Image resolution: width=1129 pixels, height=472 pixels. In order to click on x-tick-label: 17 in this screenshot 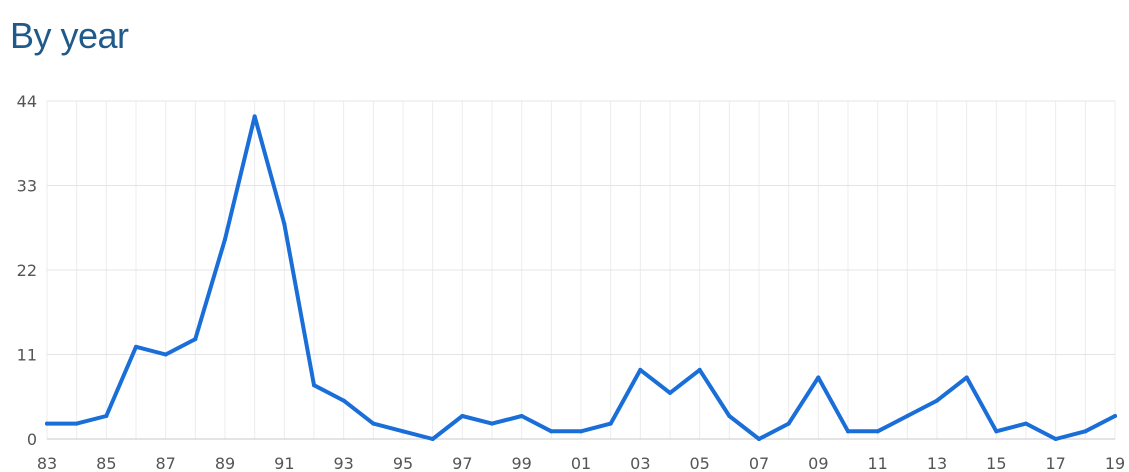, I will do `click(1055, 463)`.